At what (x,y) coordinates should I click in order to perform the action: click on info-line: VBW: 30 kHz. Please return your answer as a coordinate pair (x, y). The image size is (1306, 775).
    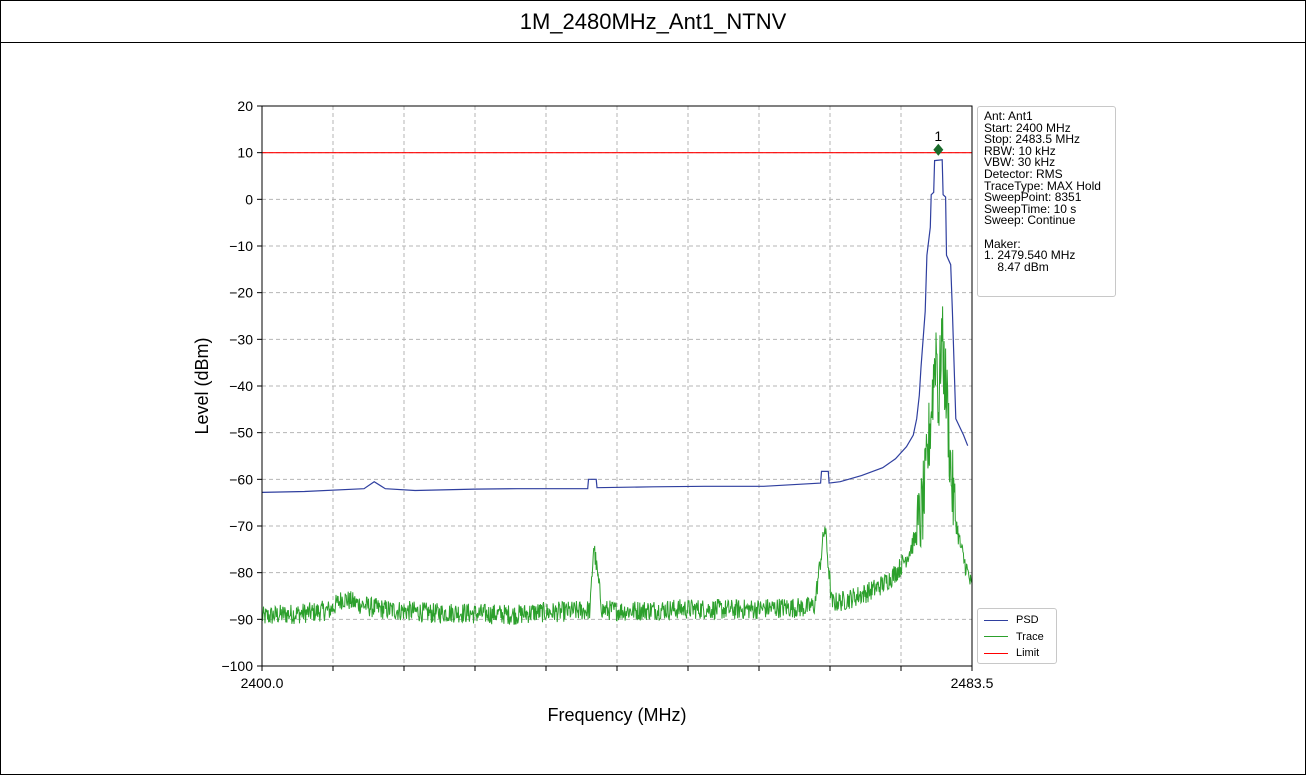
    Looking at the image, I should click on (1020, 162).